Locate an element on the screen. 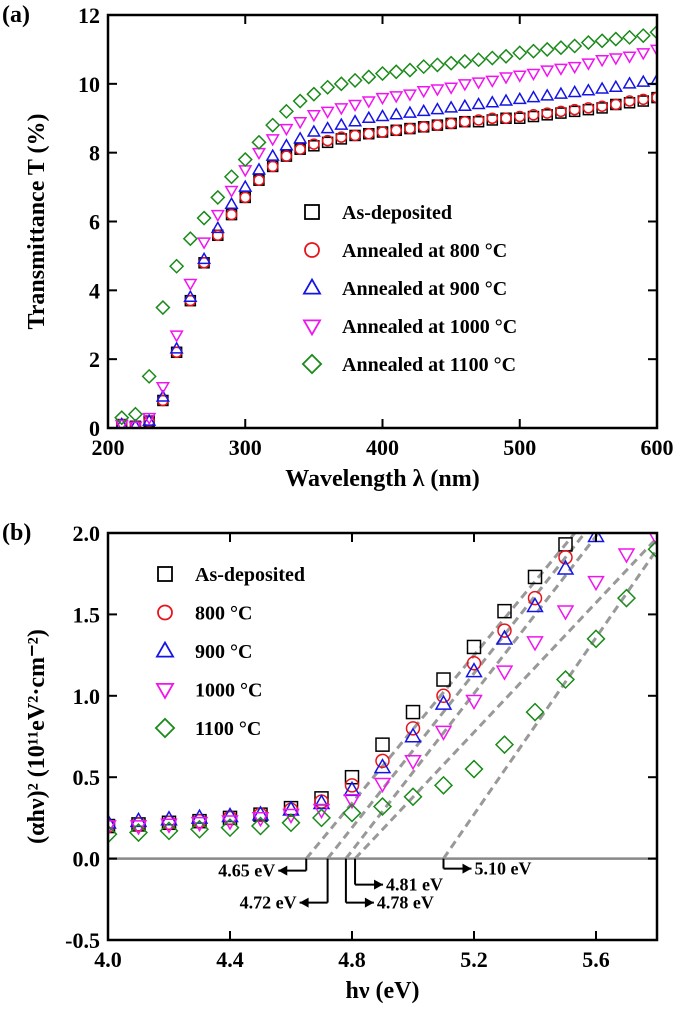 The image size is (685, 1031). y-tick-label: 2 is located at coordinates (94, 359).